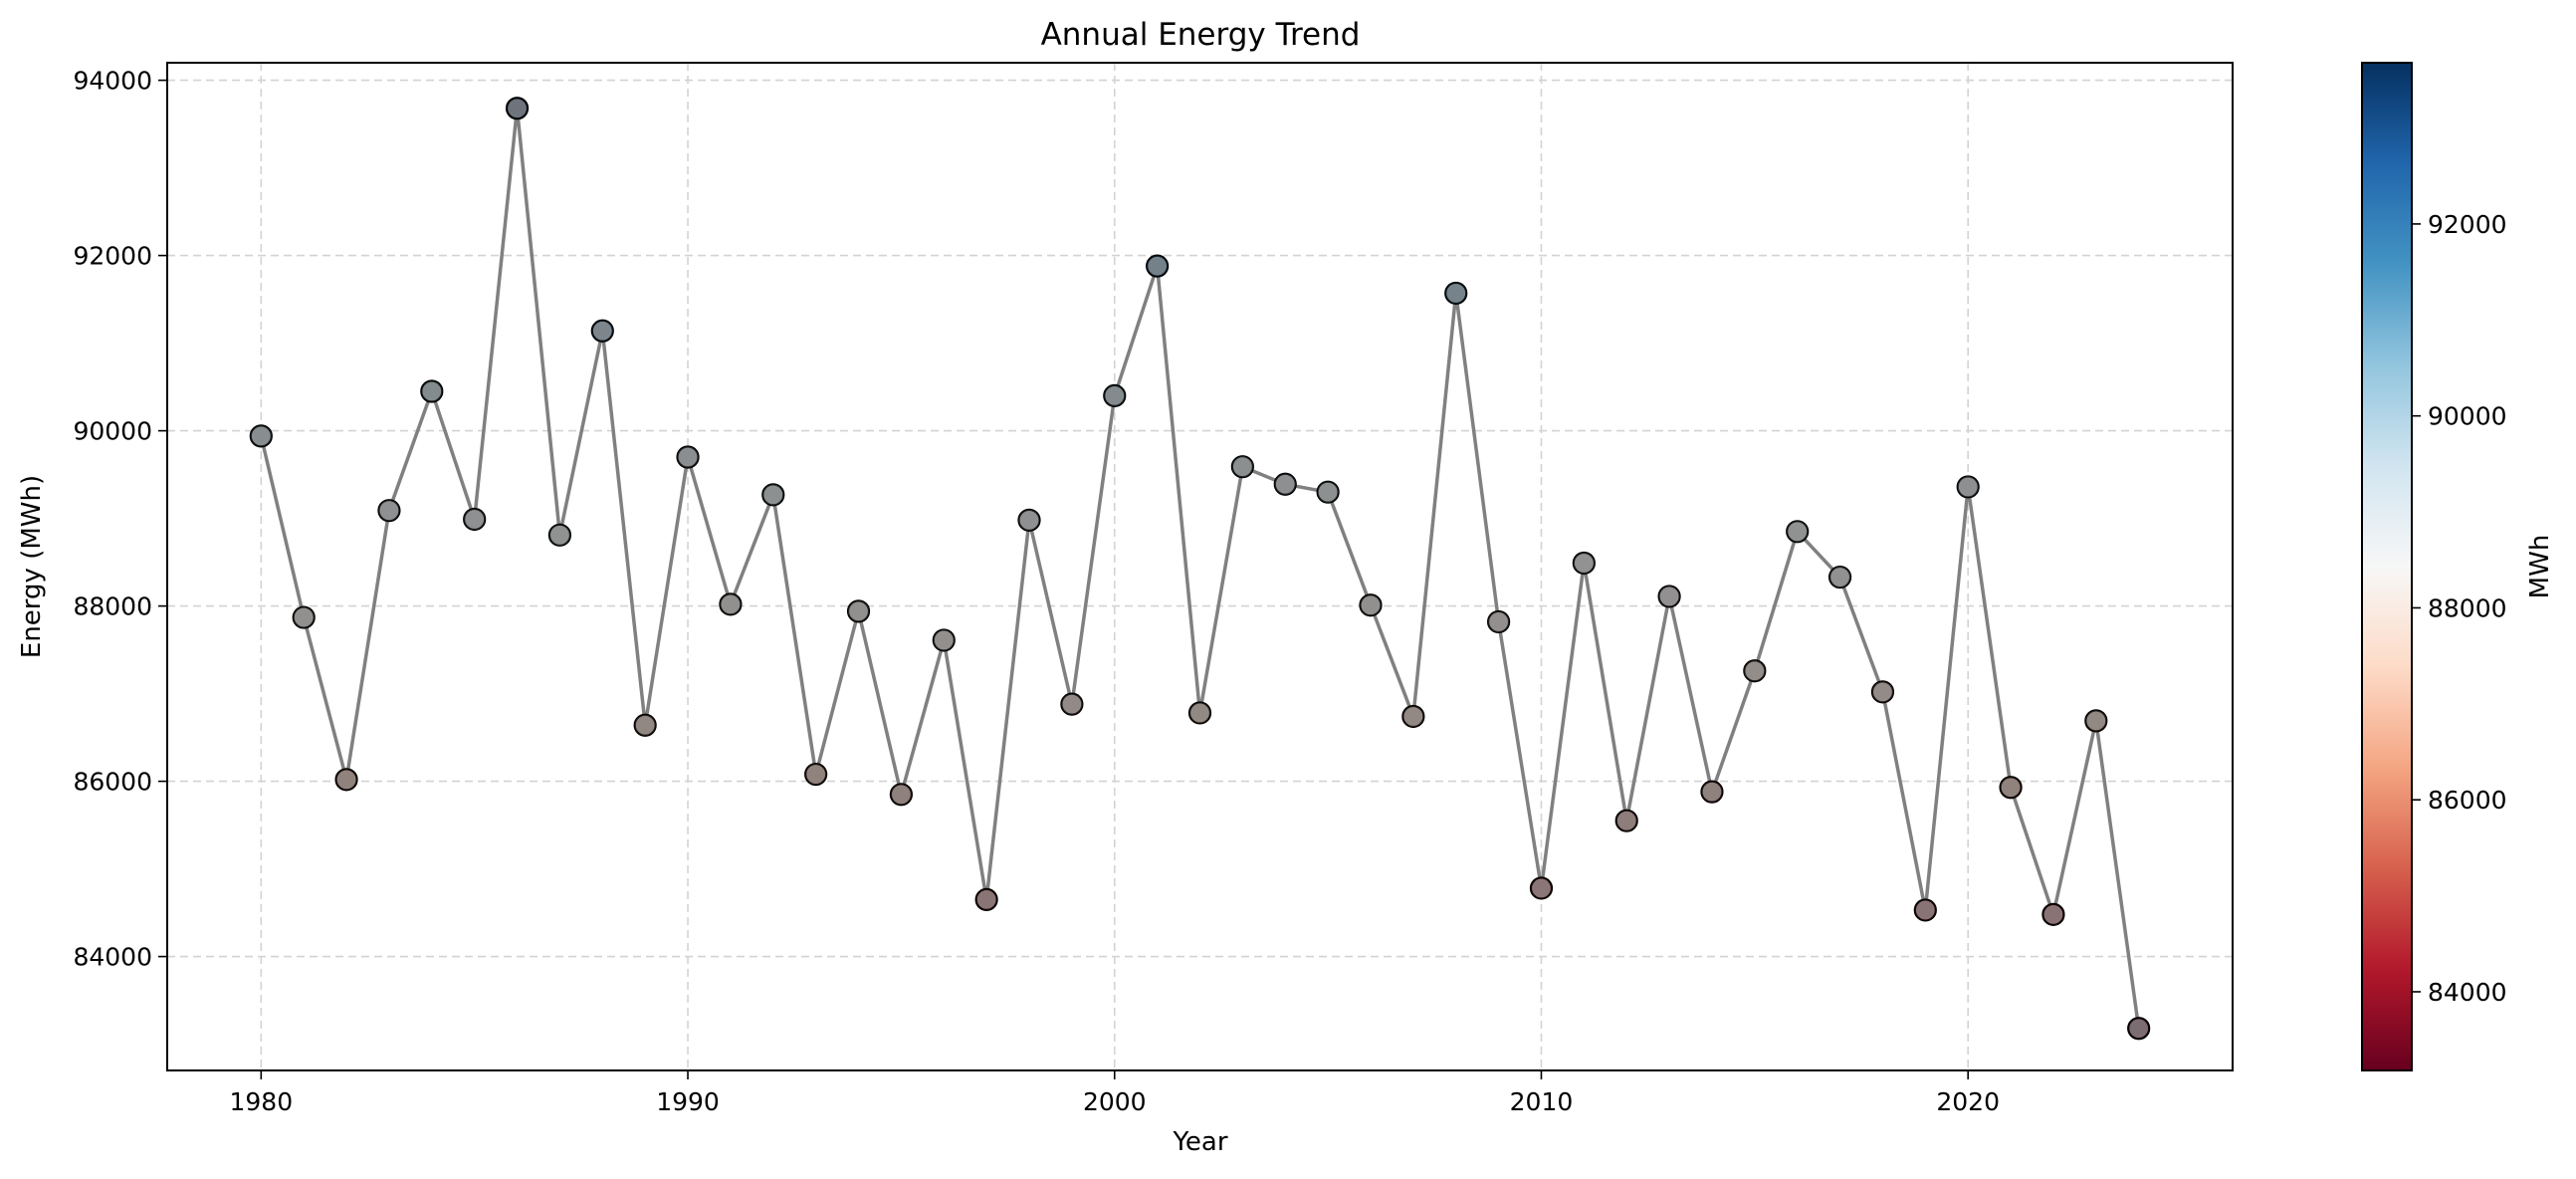 Image resolution: width=2576 pixels, height=1179 pixels. Describe the element at coordinates (112, 606) in the screenshot. I see `y-tick-label: 88000` at that location.